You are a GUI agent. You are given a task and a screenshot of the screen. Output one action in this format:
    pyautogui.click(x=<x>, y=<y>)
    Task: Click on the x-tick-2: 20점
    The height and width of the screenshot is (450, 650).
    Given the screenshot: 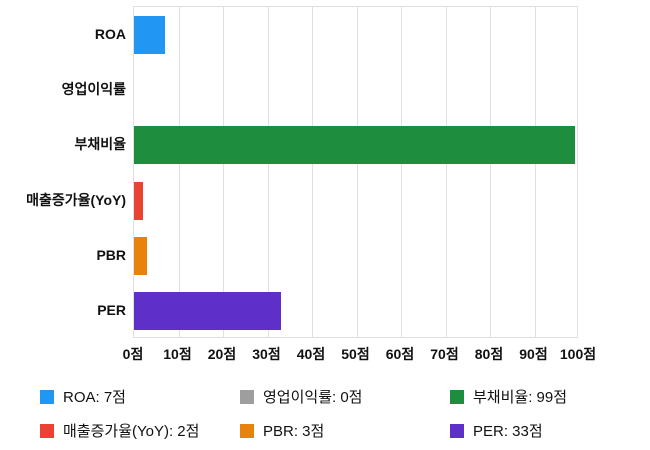 What is the action you would take?
    pyautogui.click(x=222, y=354)
    